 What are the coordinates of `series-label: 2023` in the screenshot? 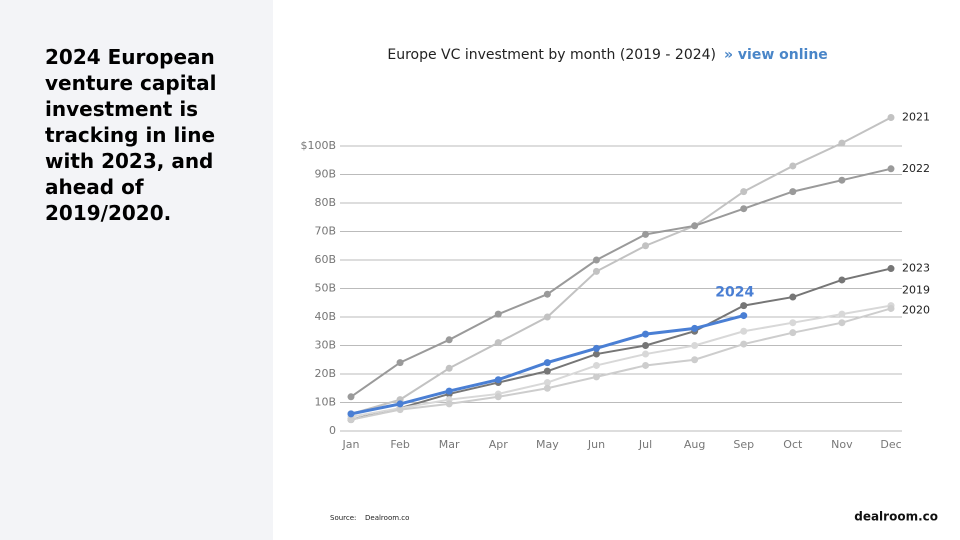 It's located at (916, 268).